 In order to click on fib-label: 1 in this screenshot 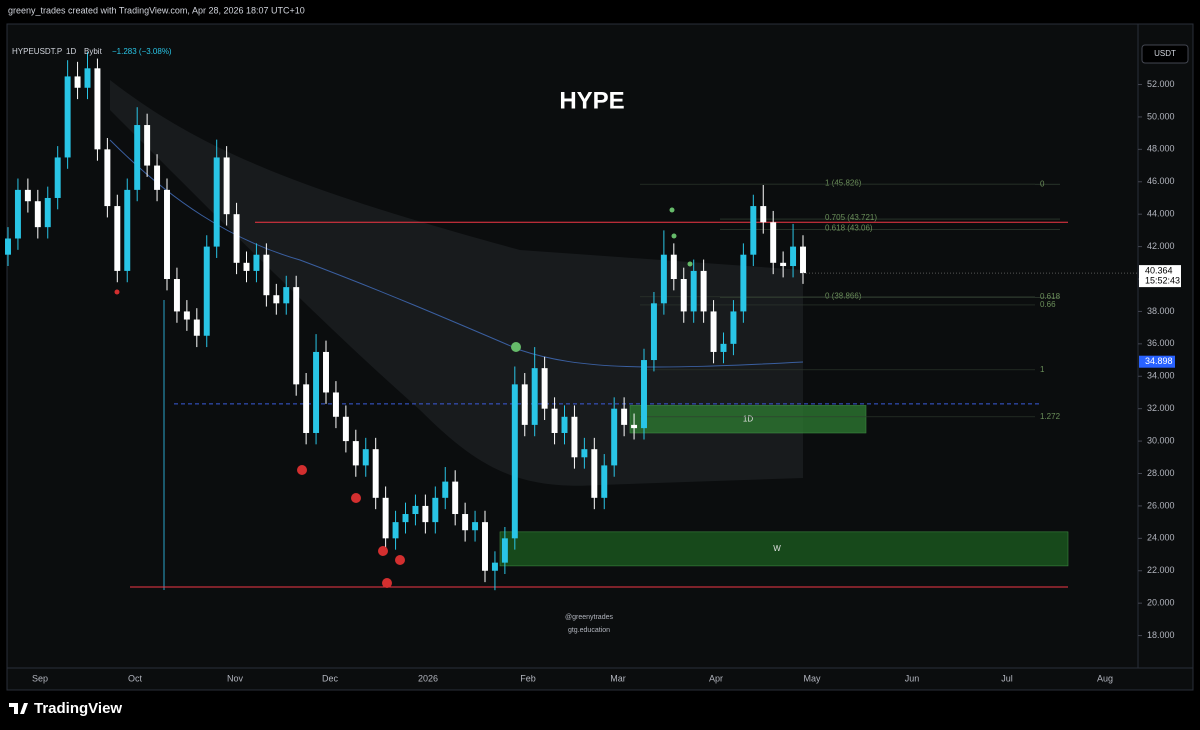, I will do `click(1042, 369)`.